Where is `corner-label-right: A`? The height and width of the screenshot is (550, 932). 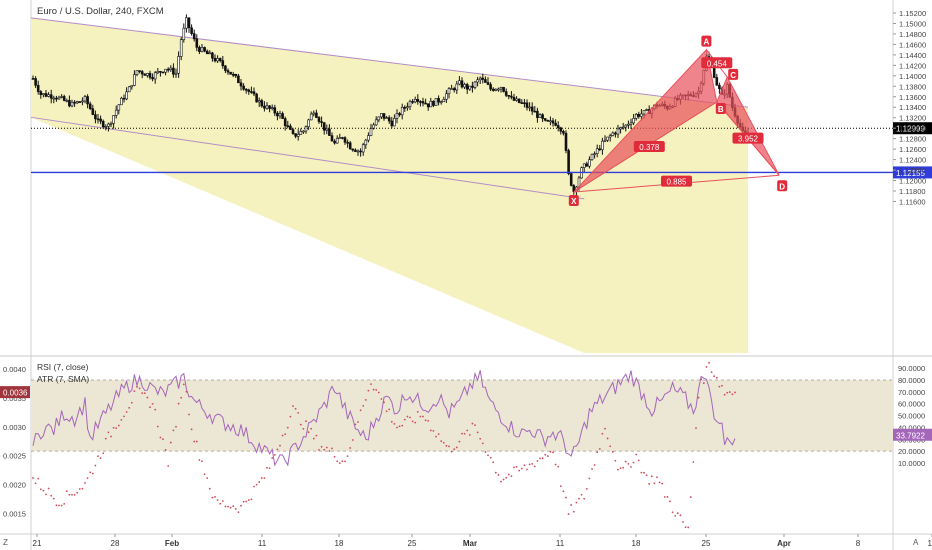 corner-label-right: A is located at coordinates (916, 542).